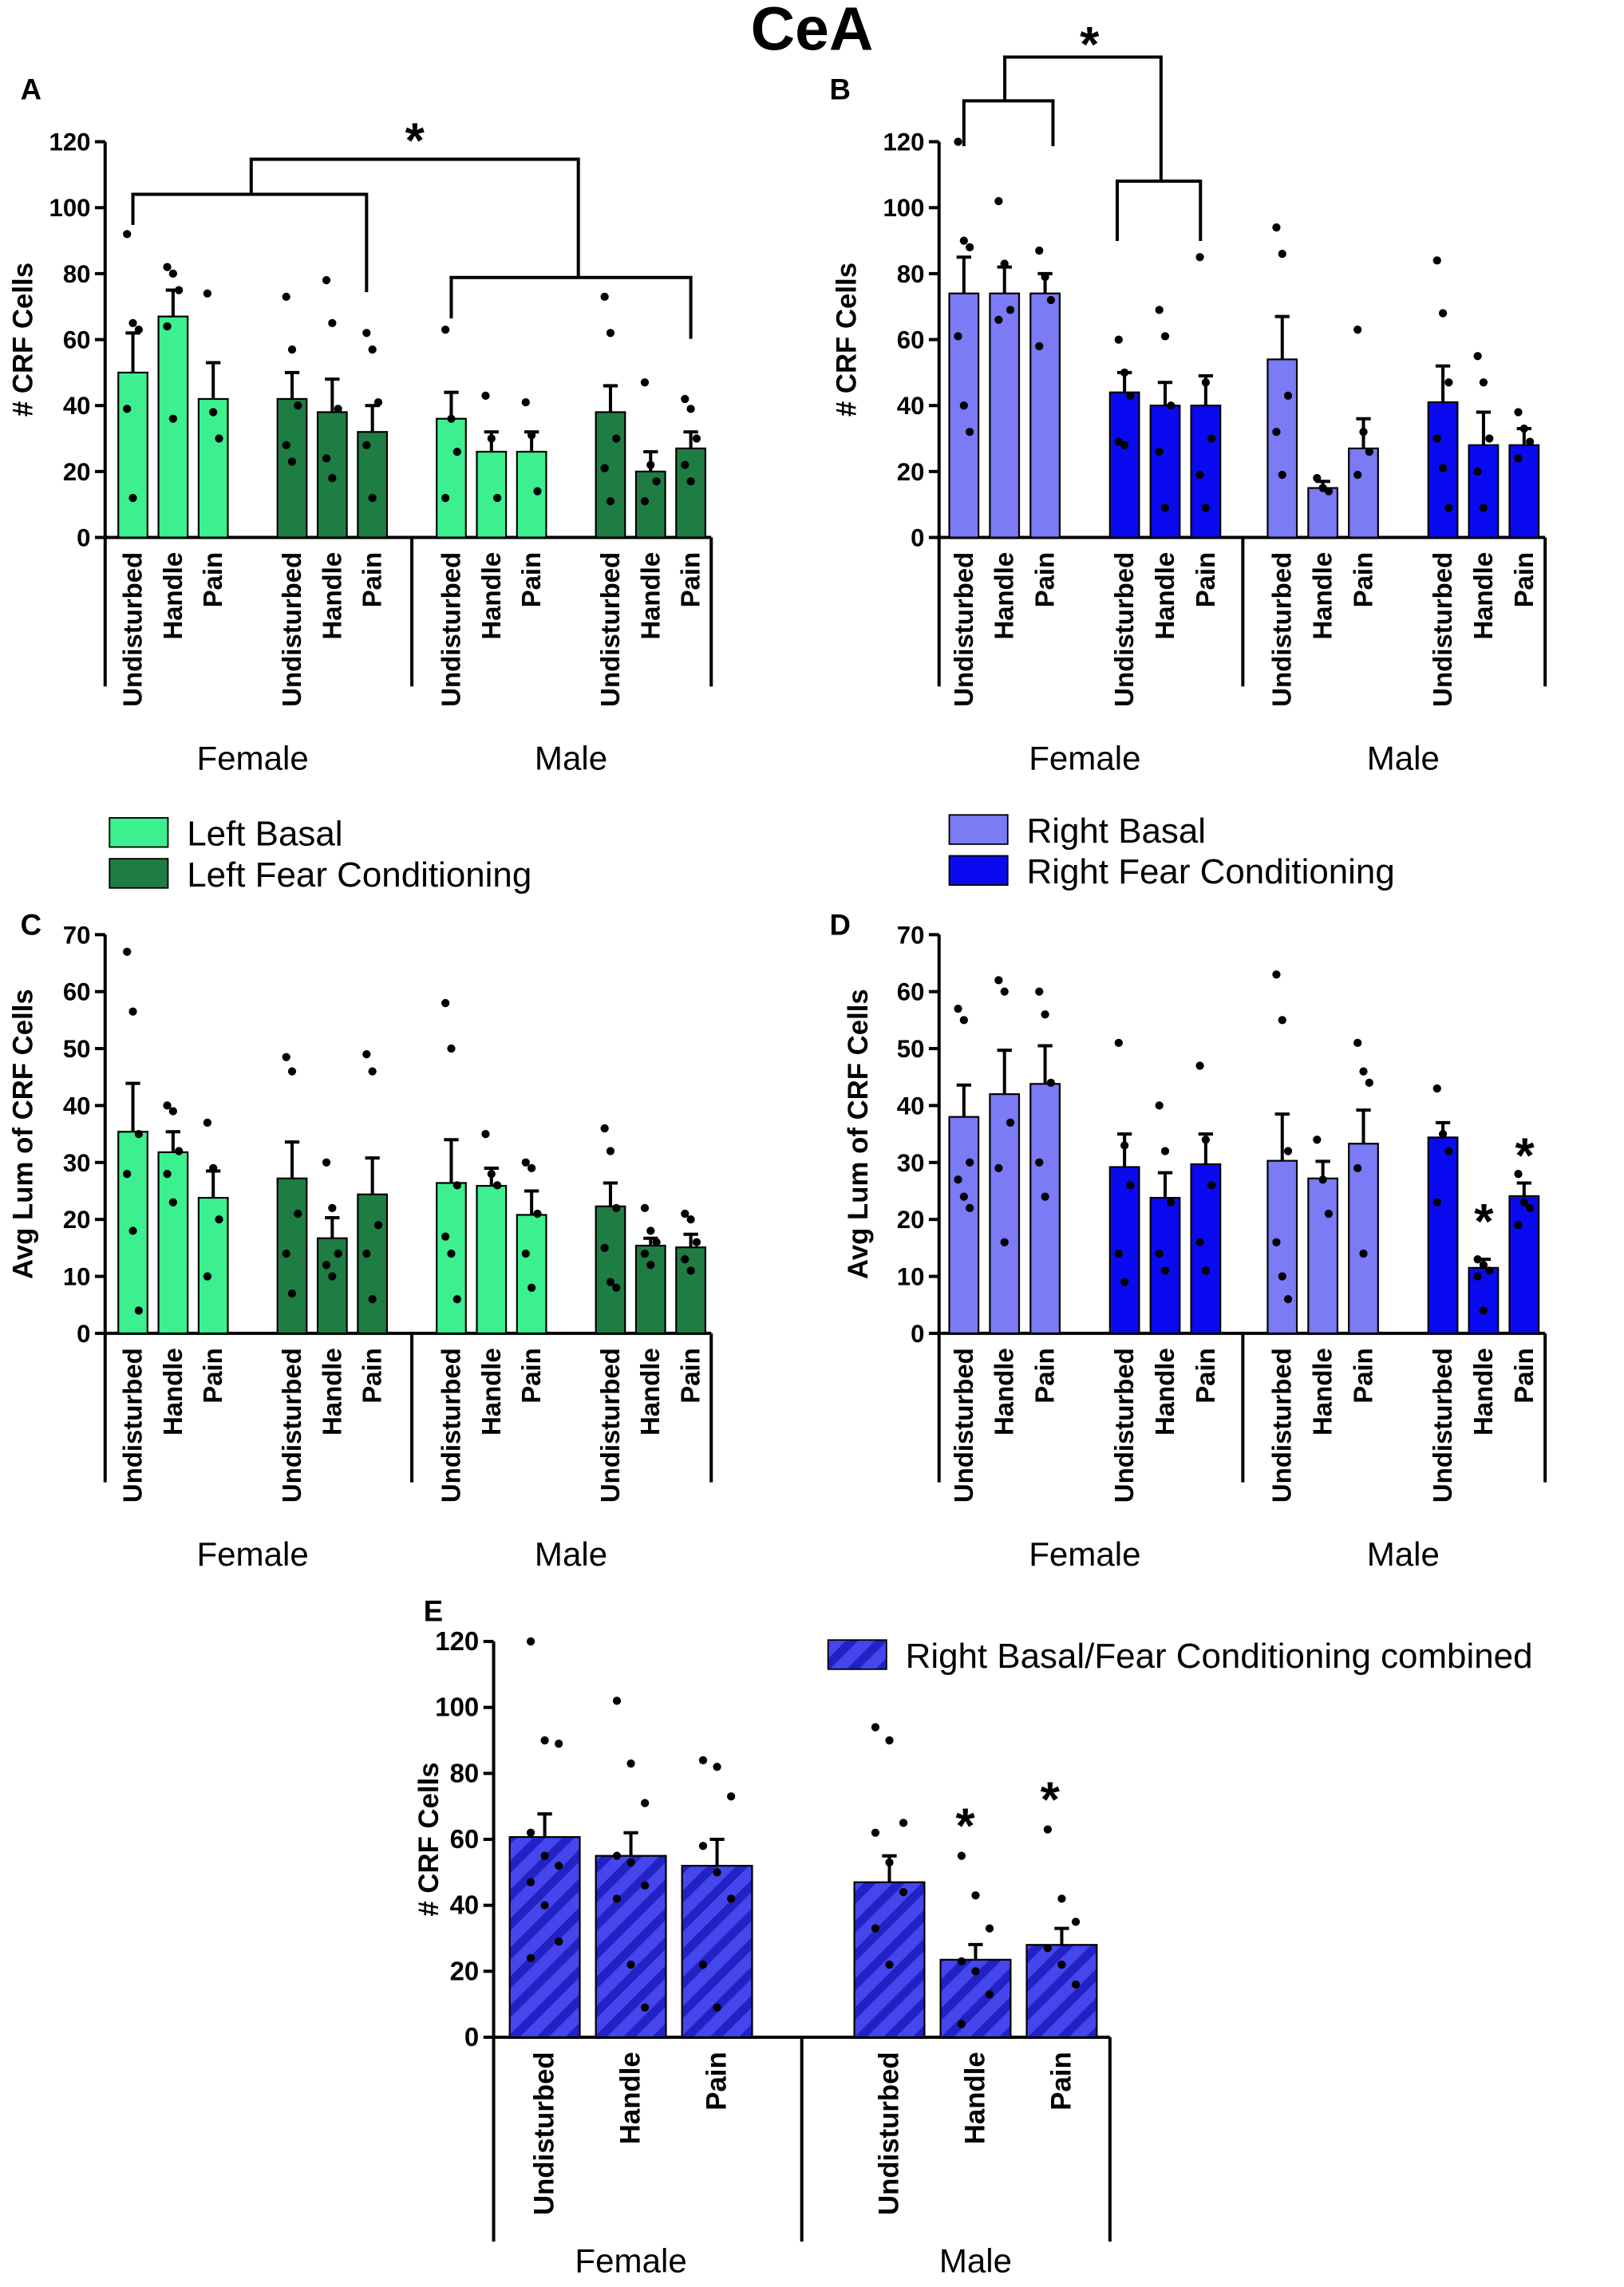  Describe the element at coordinates (911, 1106) in the screenshot. I see `y-tick-label: 40` at that location.